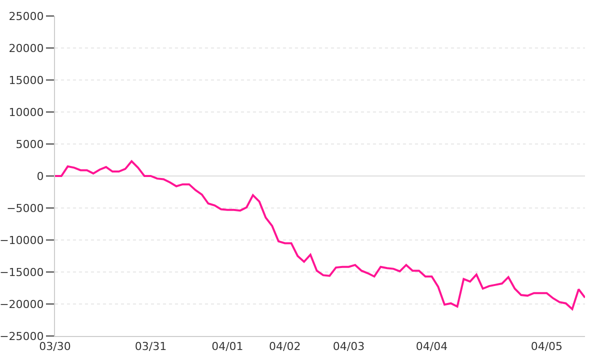 Image resolution: width=600 pixels, height=360 pixels. What do you see at coordinates (40, 176) in the screenshot?
I see `y-tick-label: 0` at bounding box center [40, 176].